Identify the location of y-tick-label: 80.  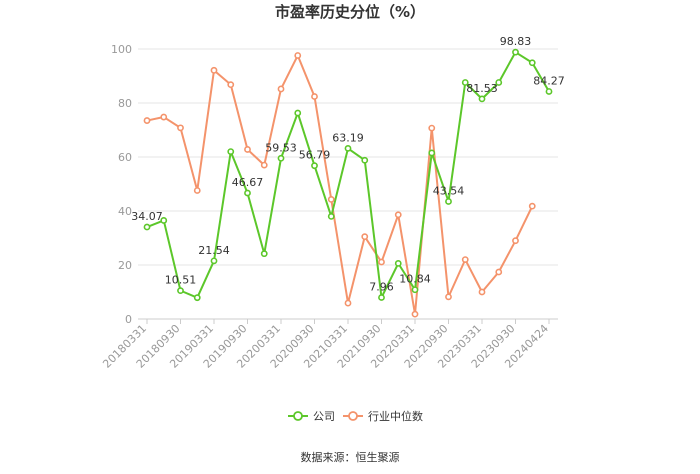
(125, 103).